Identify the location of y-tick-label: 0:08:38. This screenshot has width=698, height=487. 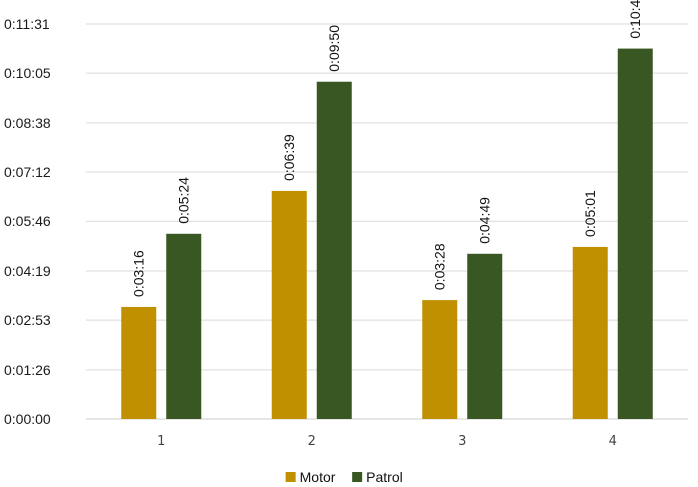
(27, 123).